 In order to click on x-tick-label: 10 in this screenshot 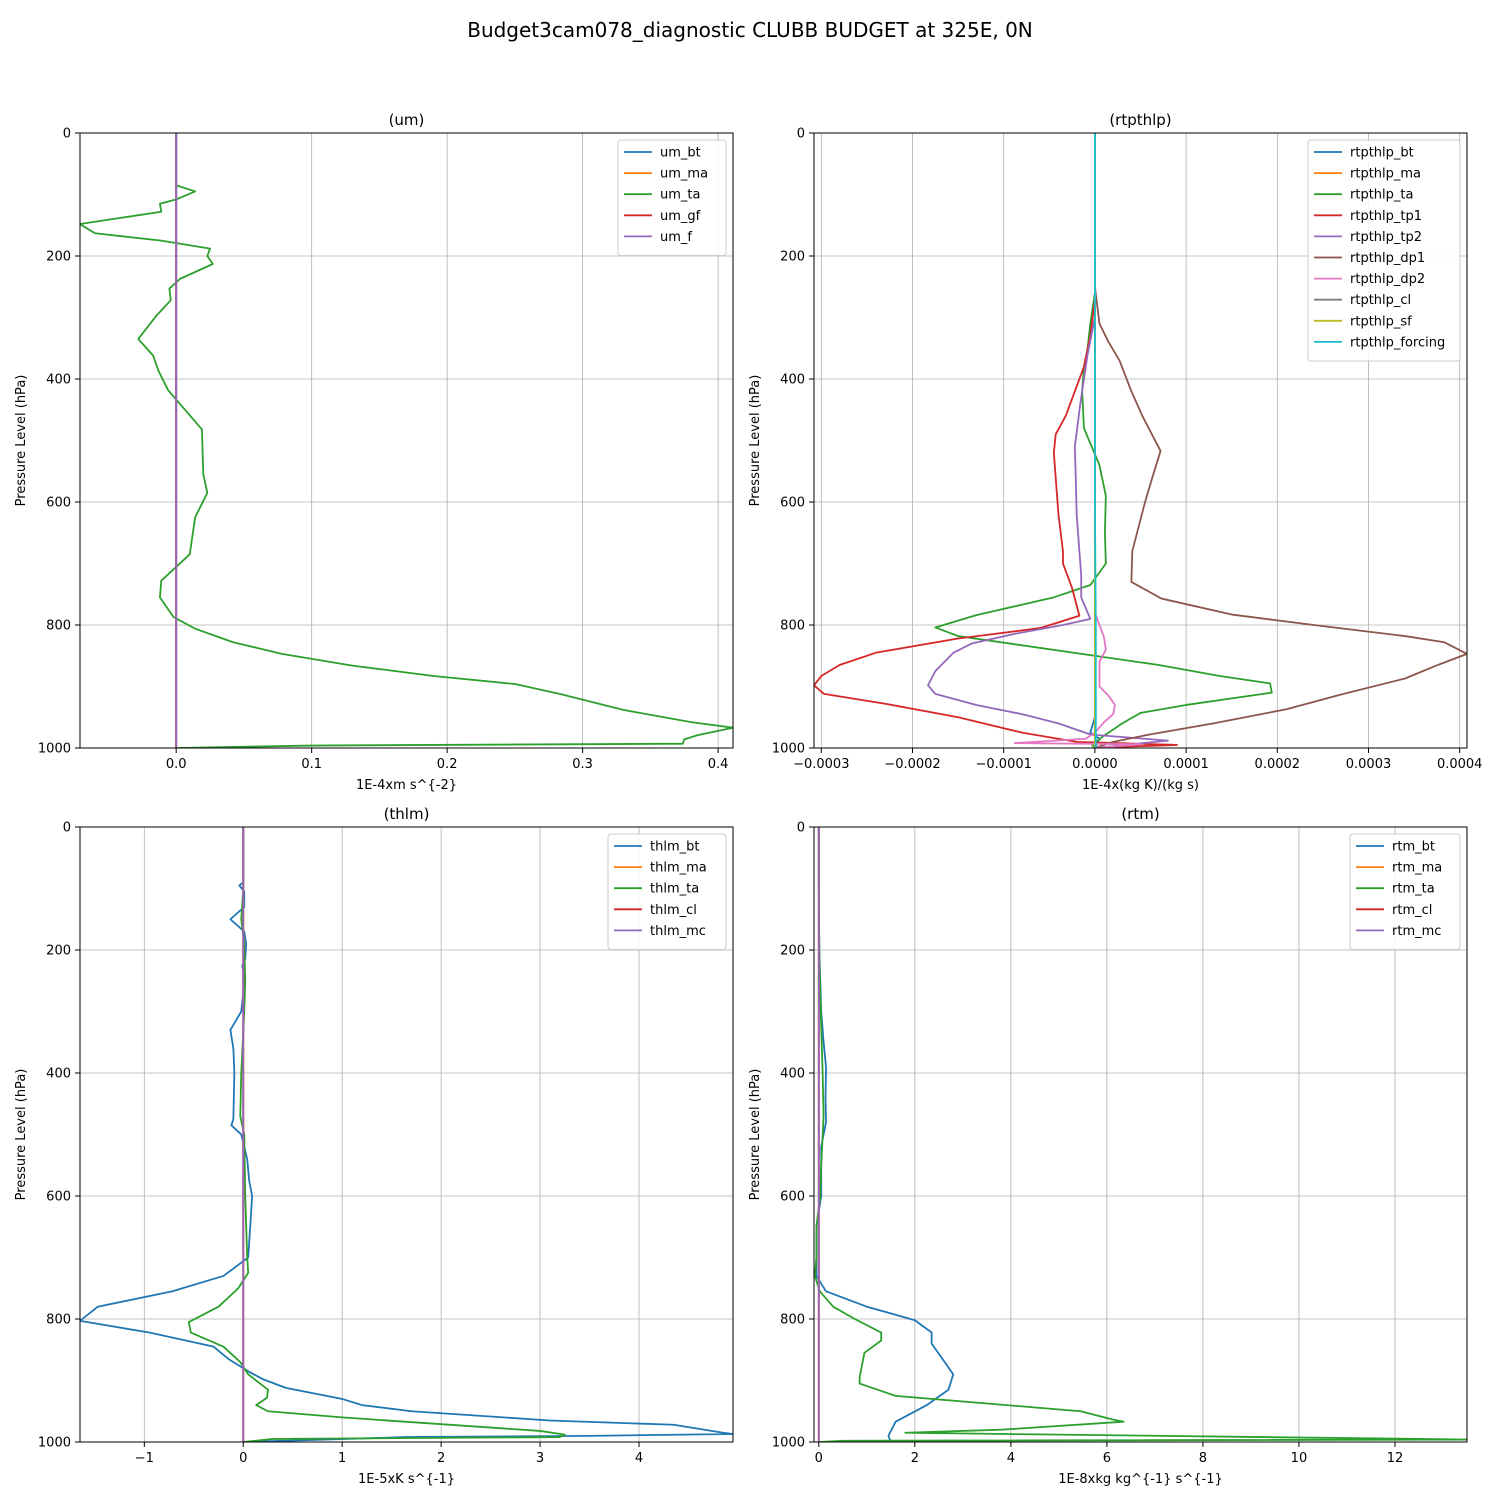, I will do `click(1299, 1458)`.